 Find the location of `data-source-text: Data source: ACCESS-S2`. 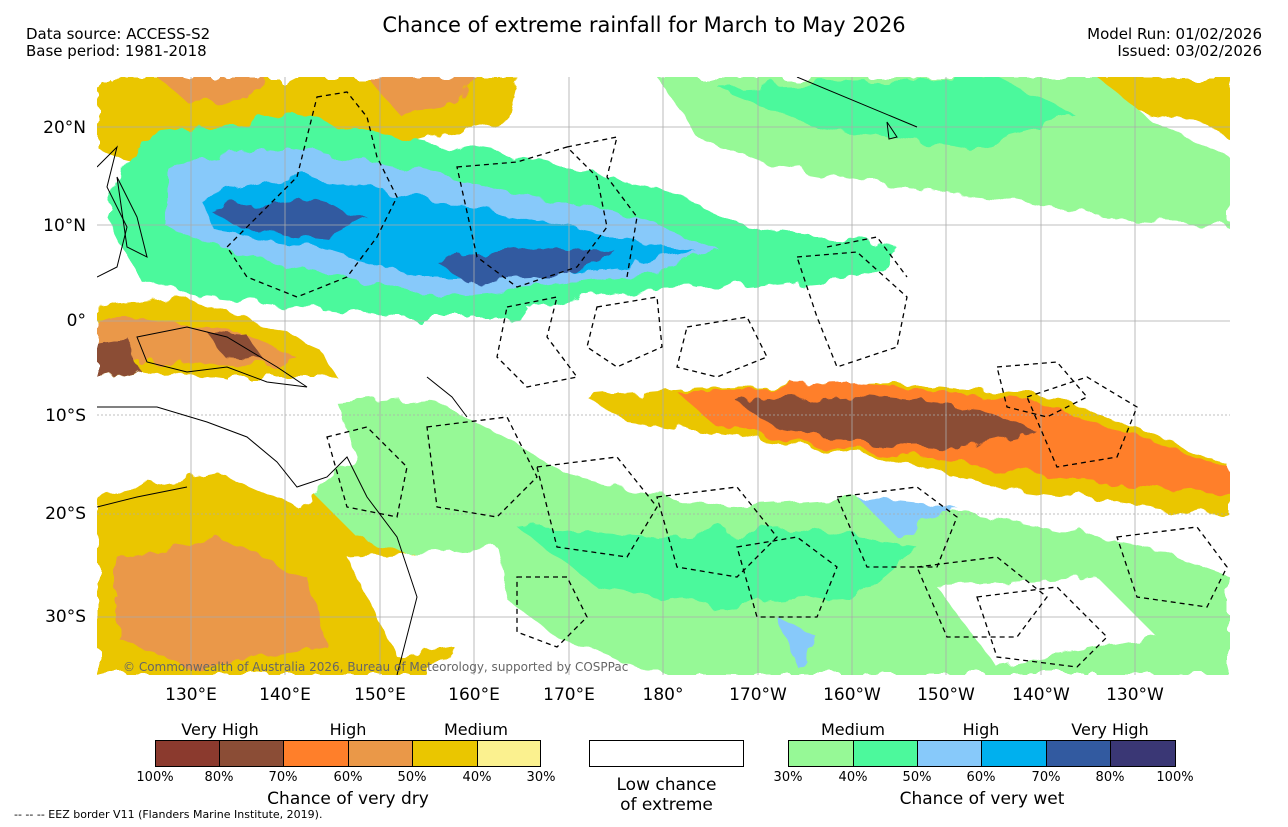

data-source-text: Data source: ACCESS-S2 is located at coordinates (118, 34).